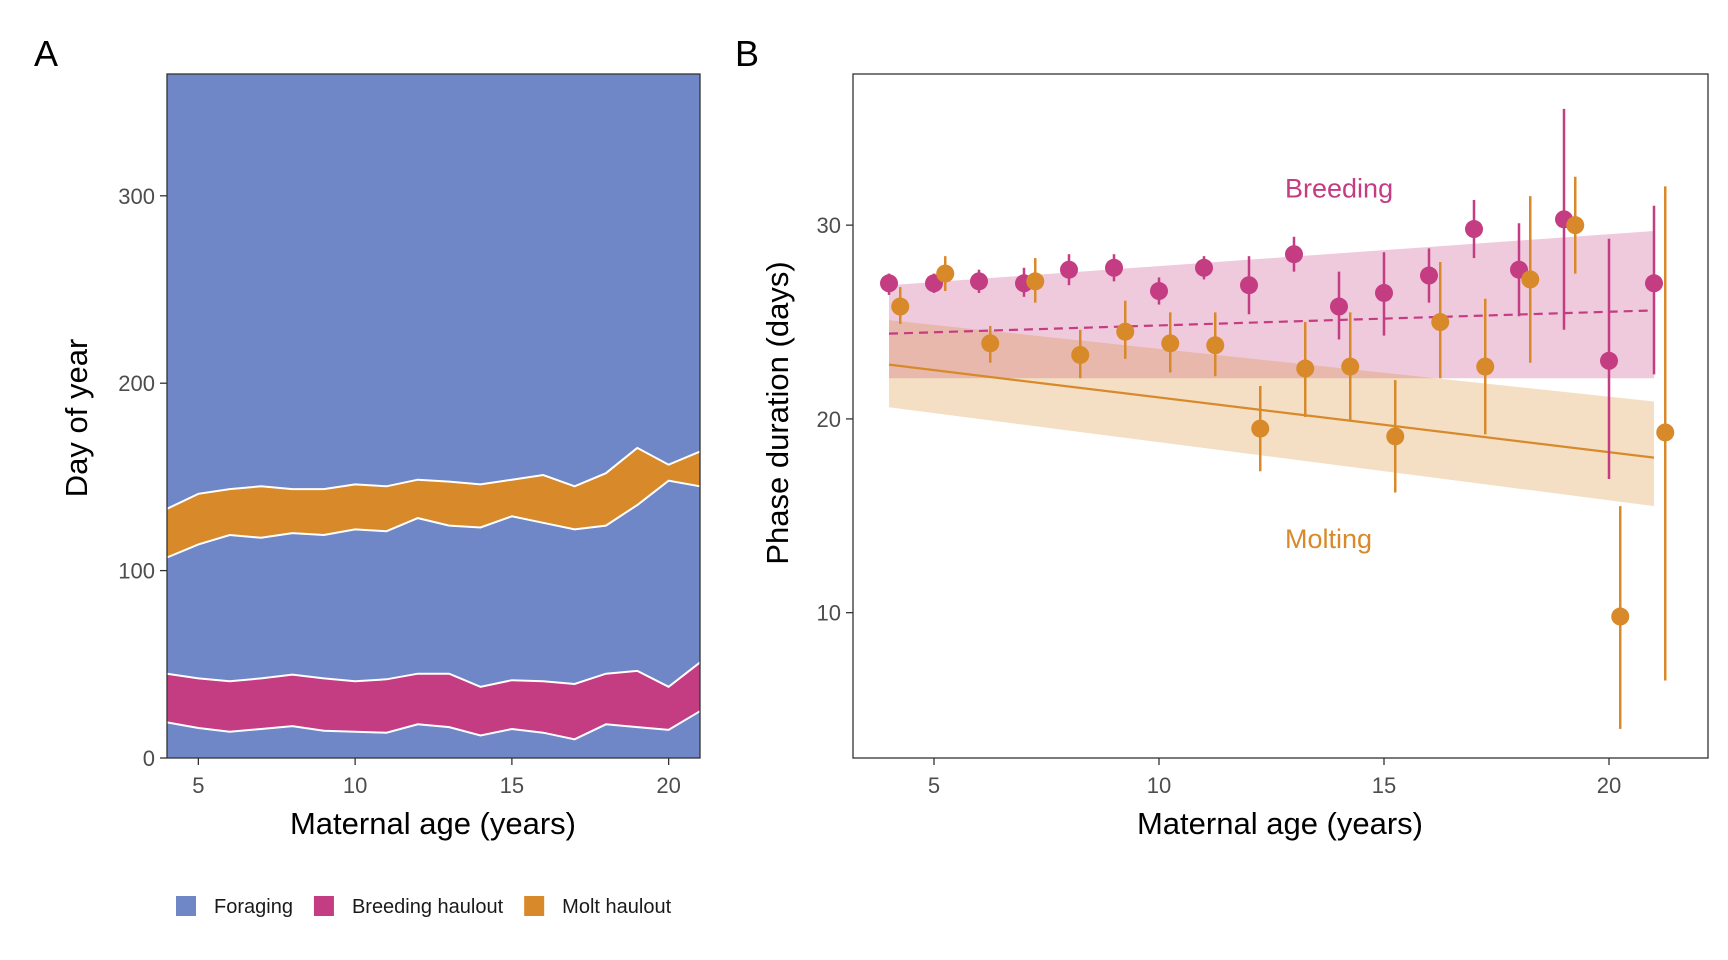 This screenshot has height=960, width=1728. I want to click on panel-b-y-axis-title: Phase duration (days), so click(777, 412).